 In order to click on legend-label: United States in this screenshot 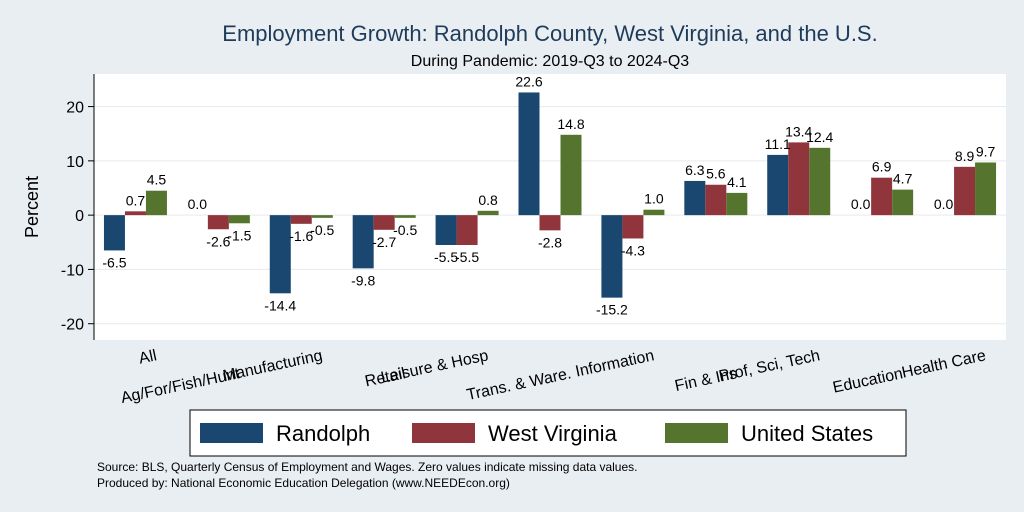, I will do `click(807, 433)`.